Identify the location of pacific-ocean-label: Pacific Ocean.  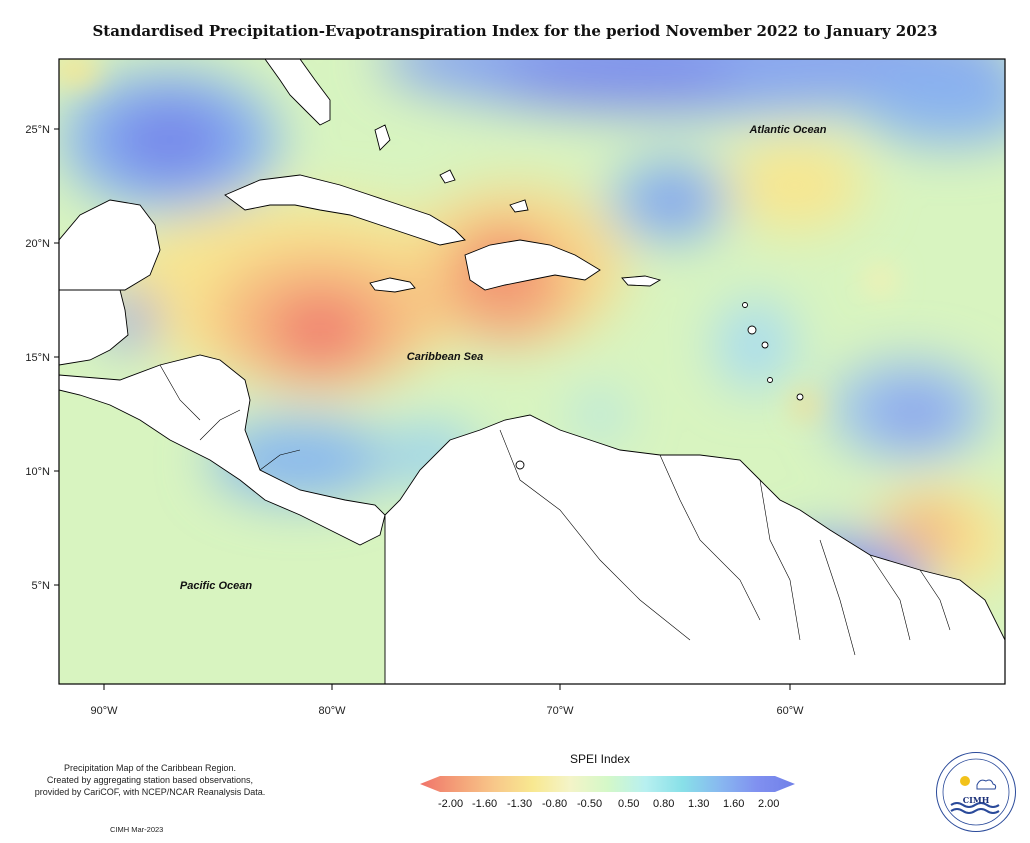
(216, 586).